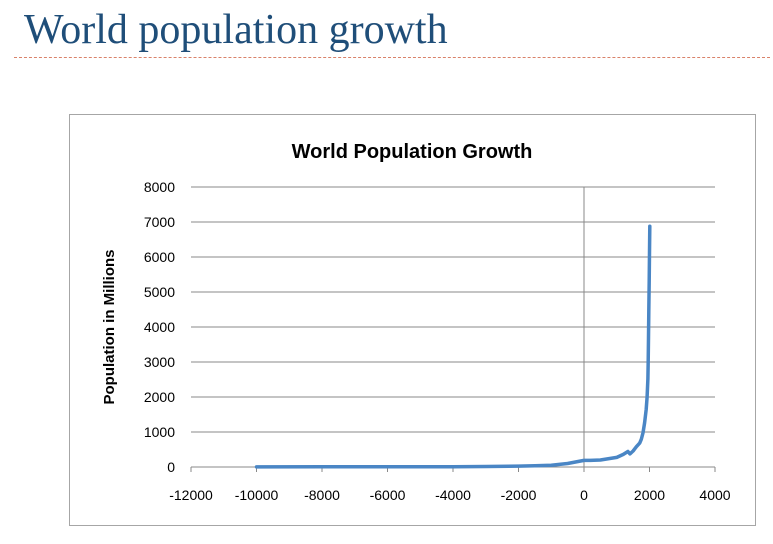 Image resolution: width=773 pixels, height=544 pixels. What do you see at coordinates (257, 495) in the screenshot?
I see `x-tick-label: -10000` at bounding box center [257, 495].